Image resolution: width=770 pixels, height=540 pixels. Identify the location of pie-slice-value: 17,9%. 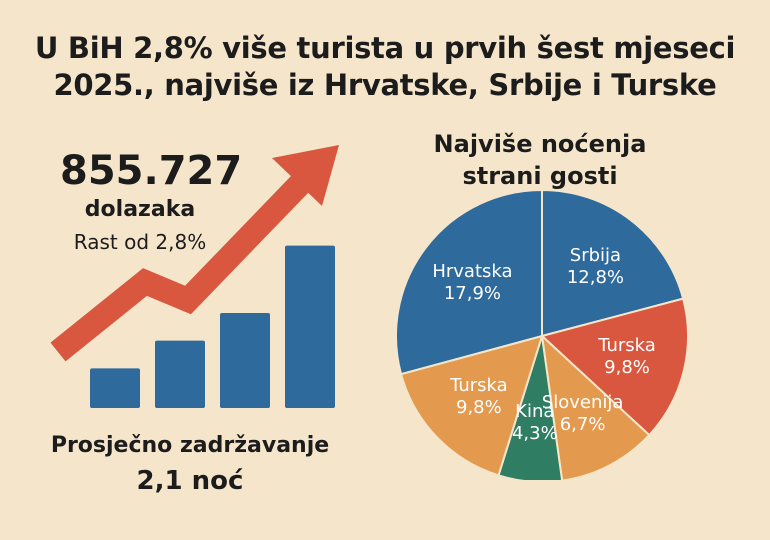
(472, 293).